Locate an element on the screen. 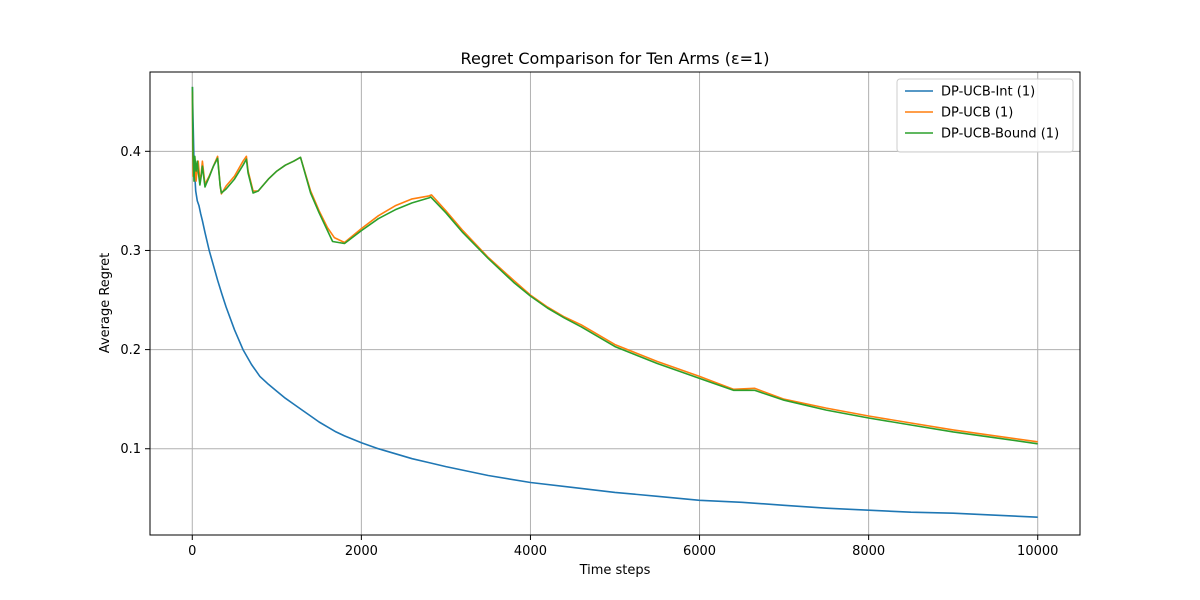  y-tick-label: 0.4 is located at coordinates (130, 152).